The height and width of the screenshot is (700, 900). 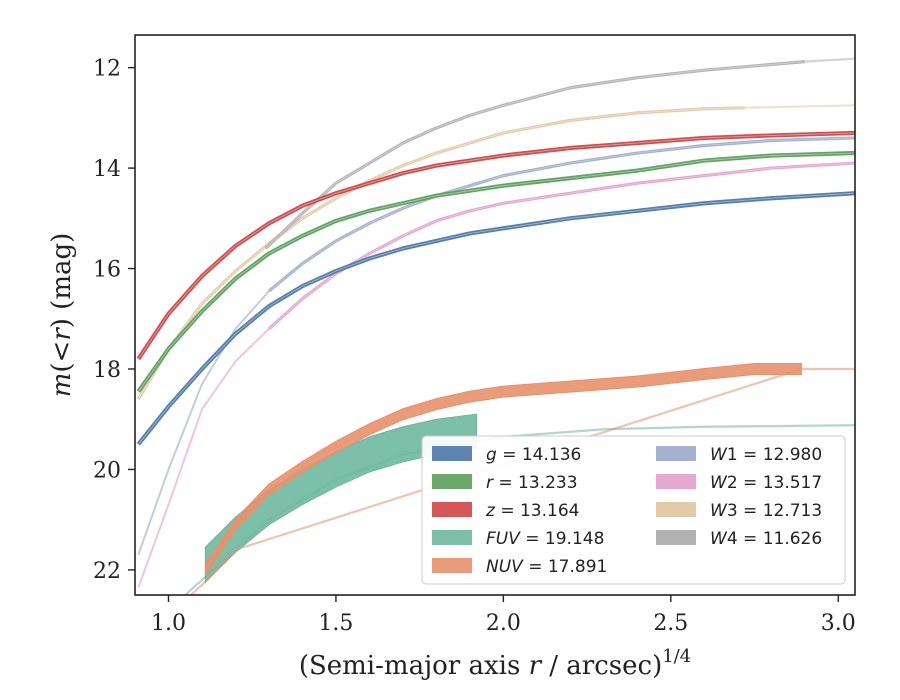 What do you see at coordinates (670, 623) in the screenshot?
I see `x-tick-label: 2.5` at bounding box center [670, 623].